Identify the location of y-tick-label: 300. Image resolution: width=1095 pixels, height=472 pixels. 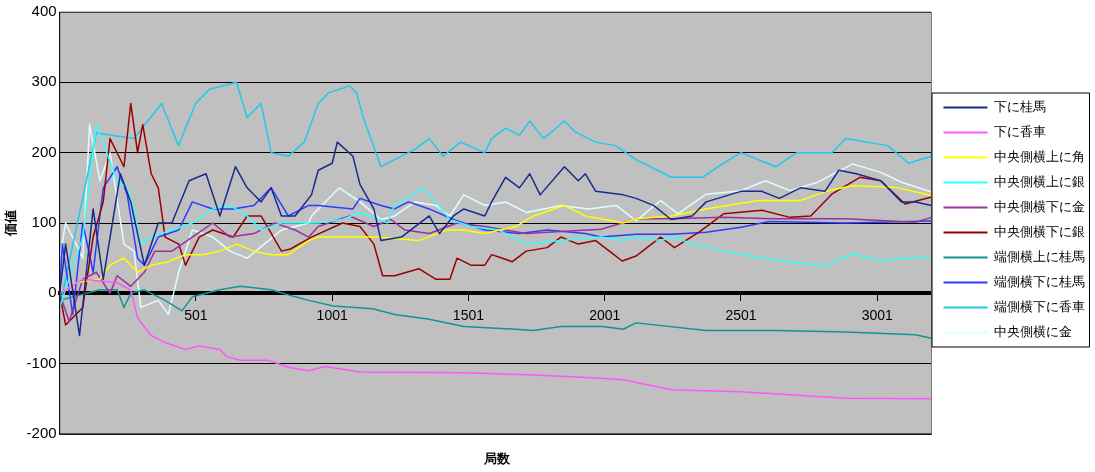
(44, 81).